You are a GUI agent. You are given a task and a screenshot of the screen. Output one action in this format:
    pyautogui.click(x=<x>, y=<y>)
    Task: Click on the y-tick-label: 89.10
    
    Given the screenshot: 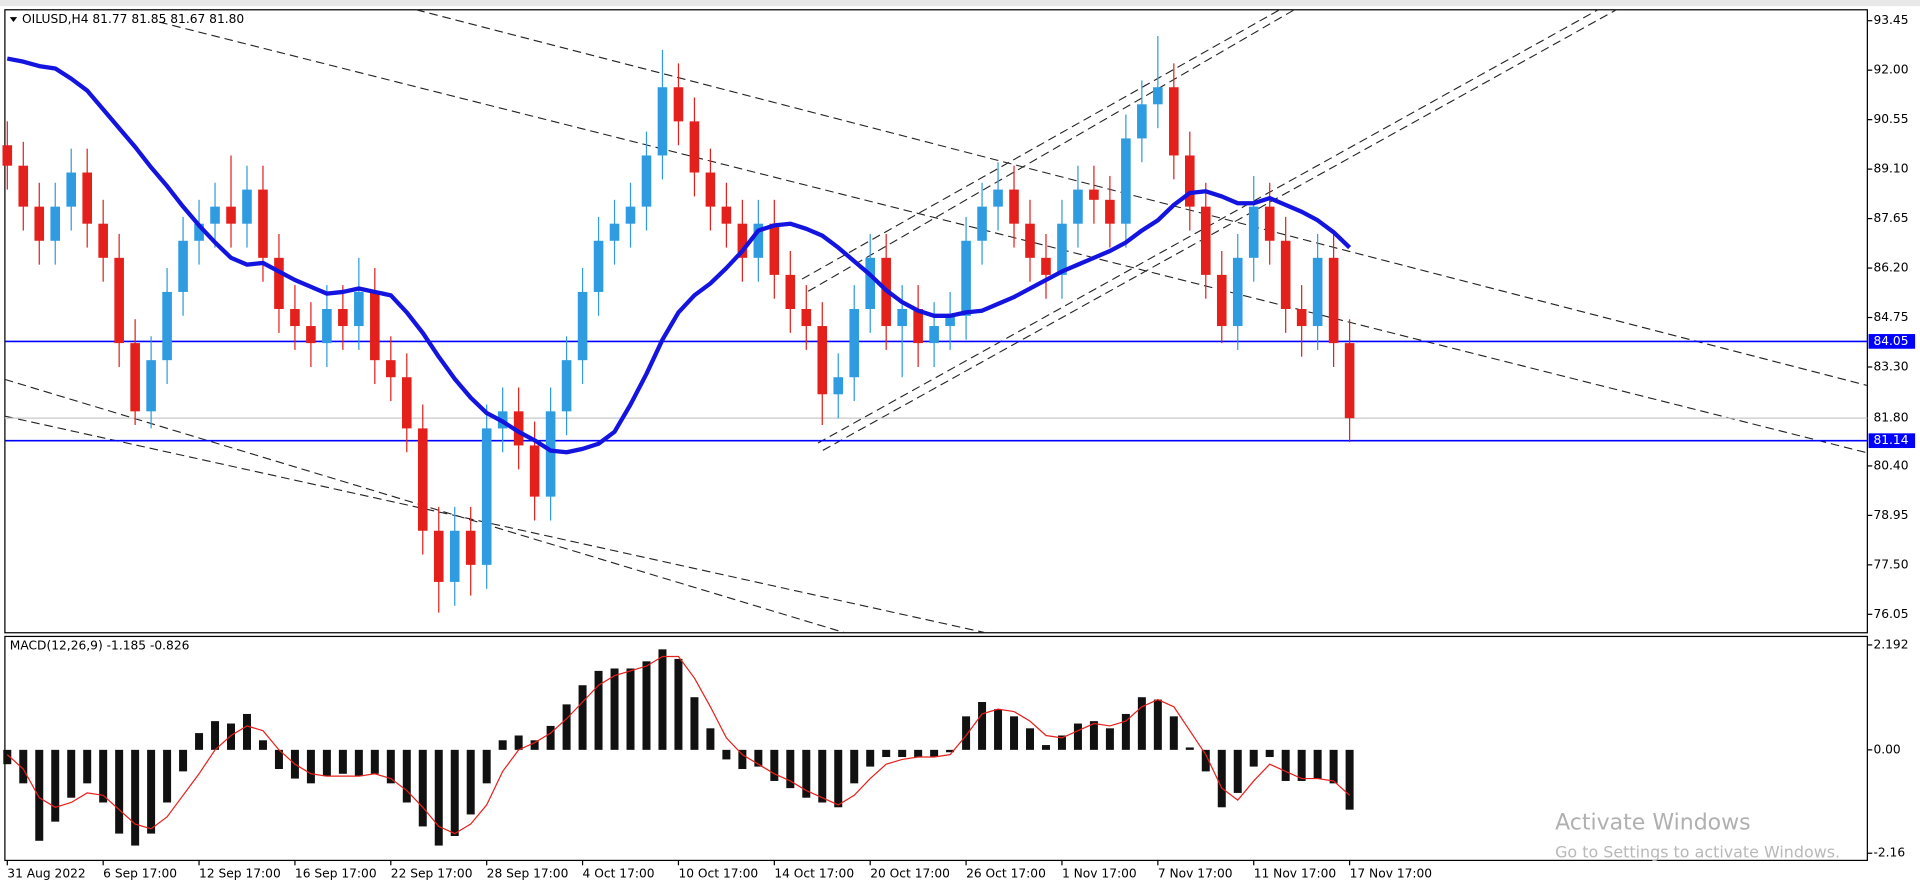 What is the action you would take?
    pyautogui.click(x=1890, y=169)
    